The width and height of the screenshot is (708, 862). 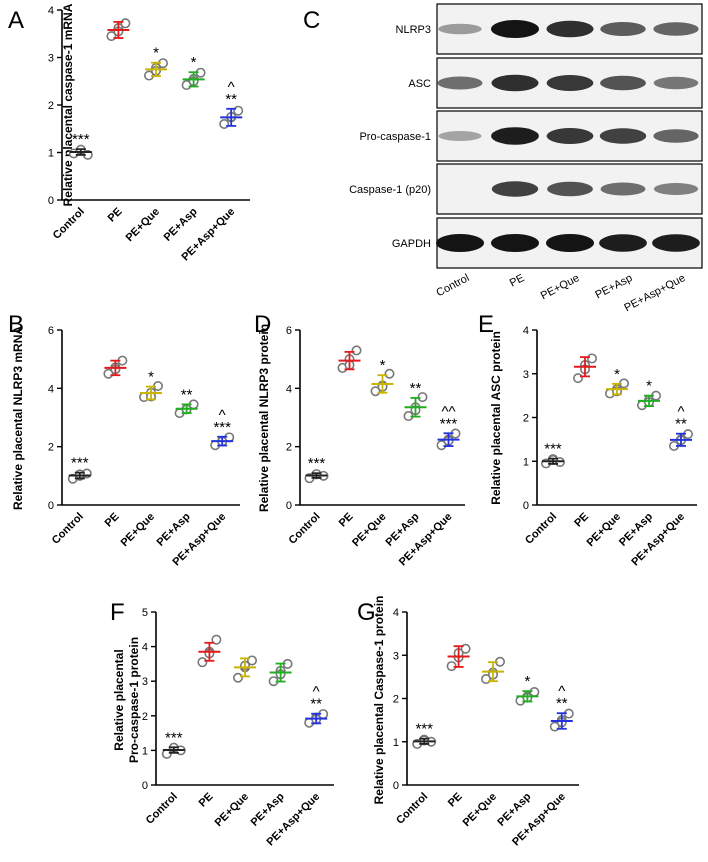 I want to click on blot-lane-label: PE+Que, so click(x=560, y=287).